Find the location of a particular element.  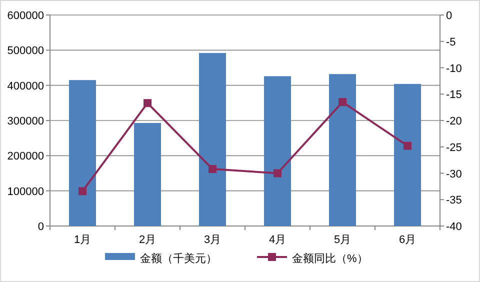

x-tick-label: 1月 is located at coordinates (83, 240).